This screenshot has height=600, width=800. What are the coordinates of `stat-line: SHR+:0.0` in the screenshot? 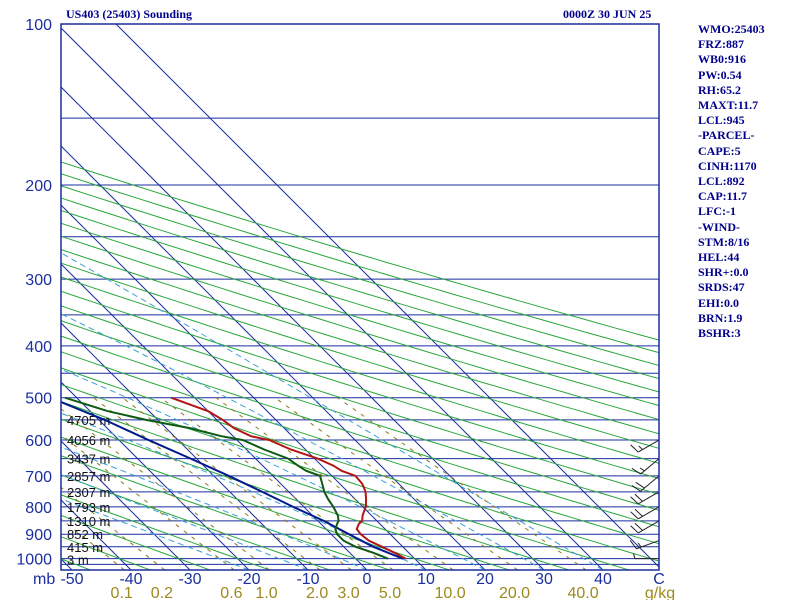 It's located at (723, 272).